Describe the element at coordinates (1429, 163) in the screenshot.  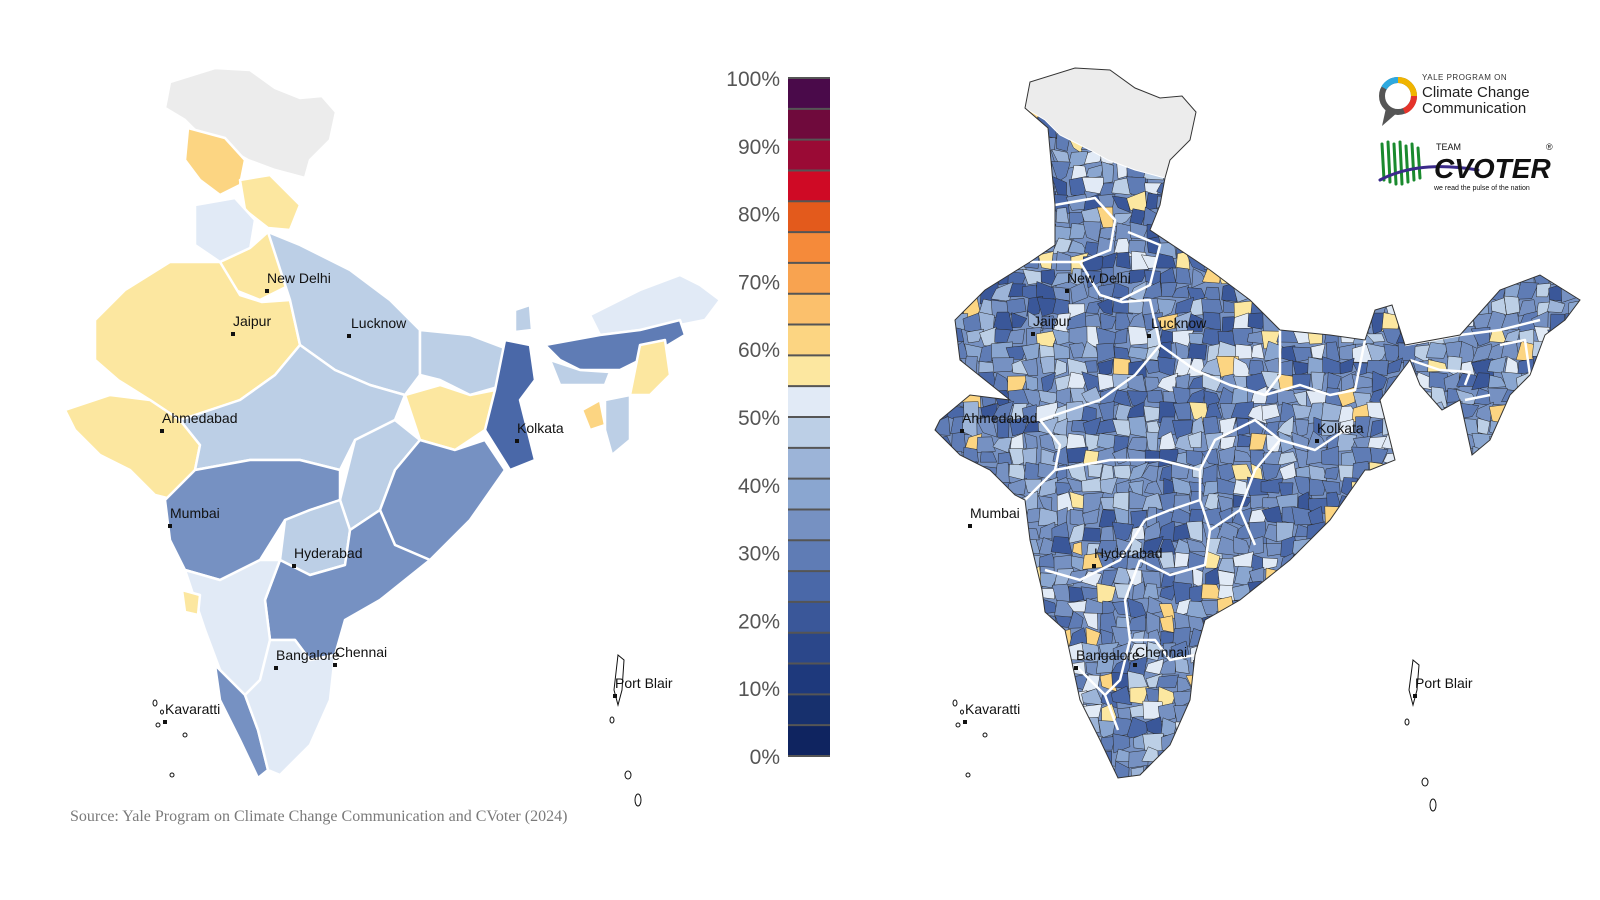
I see `cvoter-stripes-icon` at that location.